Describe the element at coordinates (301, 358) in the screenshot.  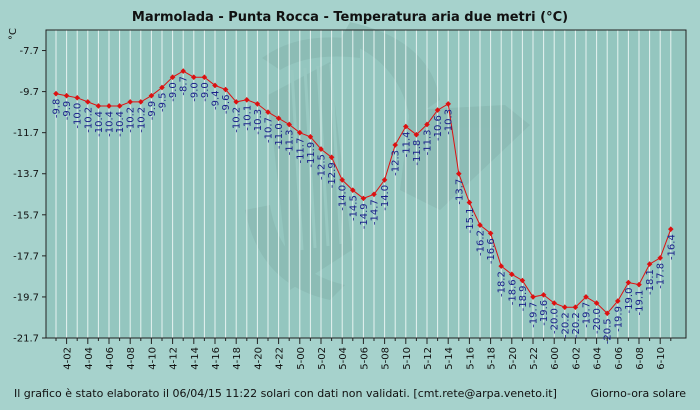
I see `x-tick-label: 5-00` at that location.